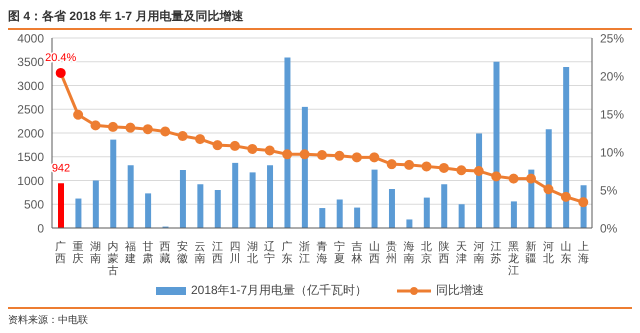 Image resolution: width=640 pixels, height=333 pixels. I want to click on x-tick-label: 宁夏, so click(339, 252).